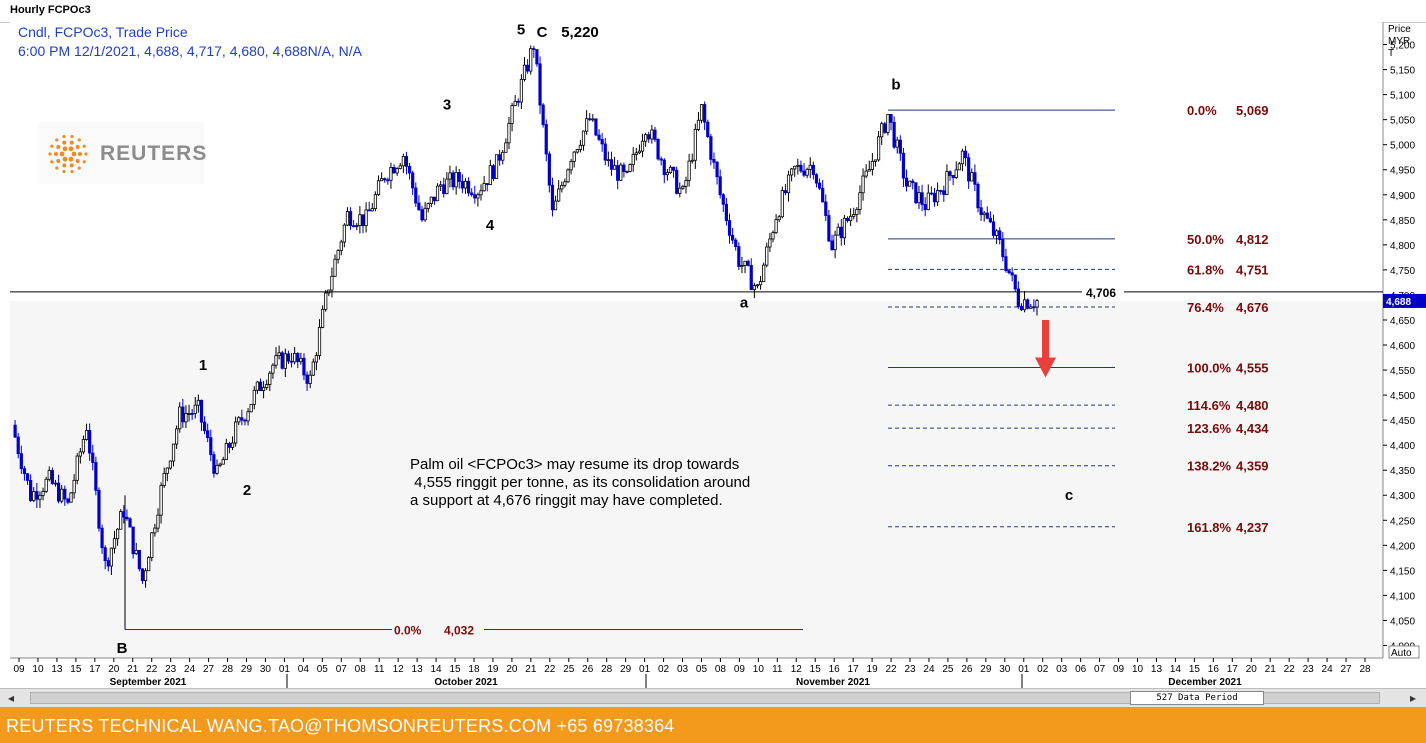 The image size is (1426, 743). Describe the element at coordinates (1043, 669) in the screenshot. I see `date-tick-label: 02` at that location.